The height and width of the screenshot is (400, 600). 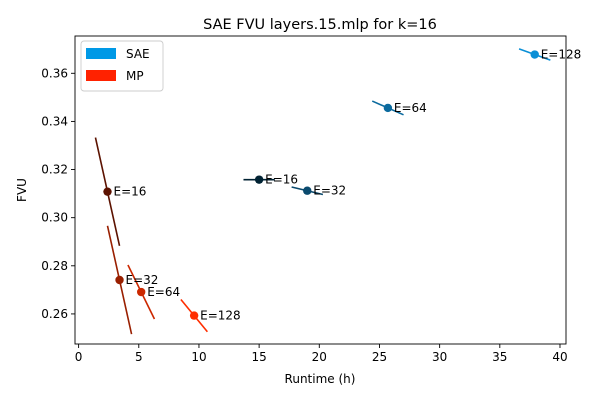 What do you see at coordinates (320, 25) in the screenshot?
I see `chart-title: SAE FVU layers.15.mlp for k=16` at bounding box center [320, 25].